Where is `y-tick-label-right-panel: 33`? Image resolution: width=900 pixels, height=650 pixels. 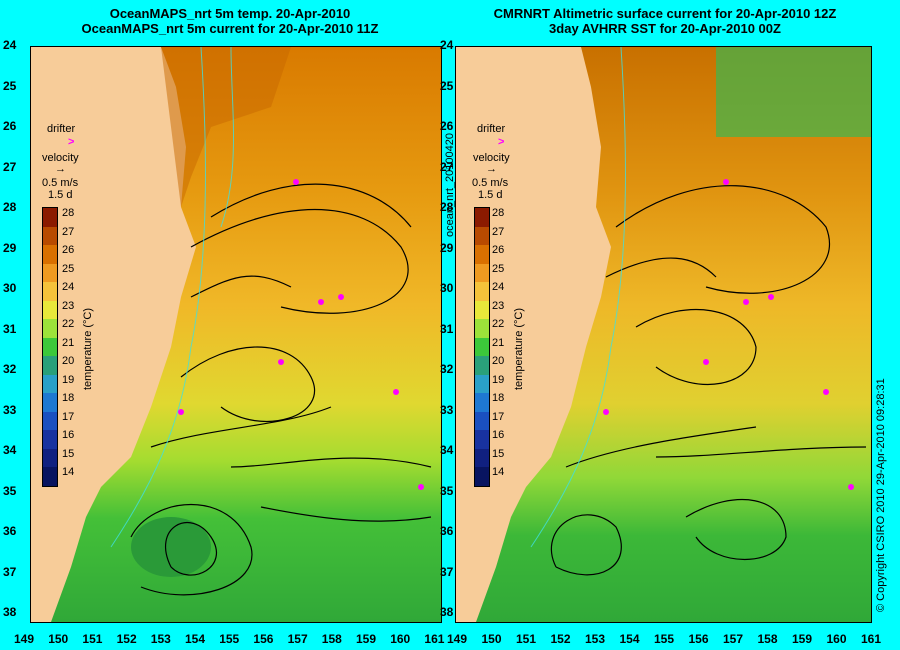 y-tick-label-right-panel: 33 is located at coordinates (447, 409).